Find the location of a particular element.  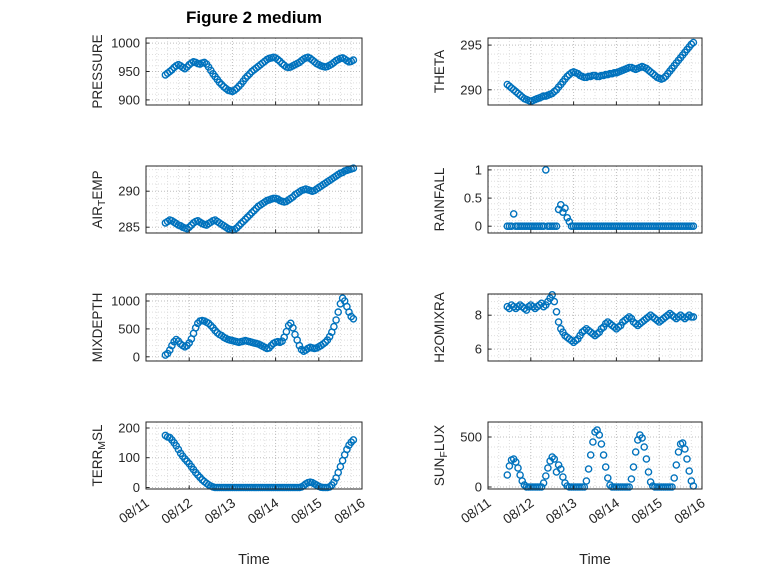

y-axis-label: H2OMIXRA is located at coordinates (439, 327).